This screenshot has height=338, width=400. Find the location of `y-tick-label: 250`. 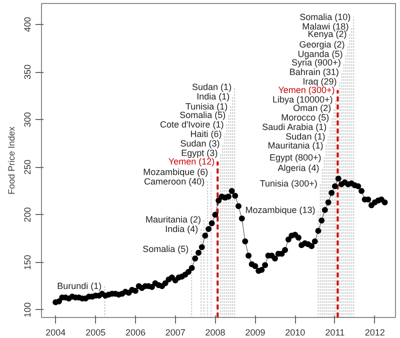

y-tick-label: 250 is located at coordinates (27, 167).